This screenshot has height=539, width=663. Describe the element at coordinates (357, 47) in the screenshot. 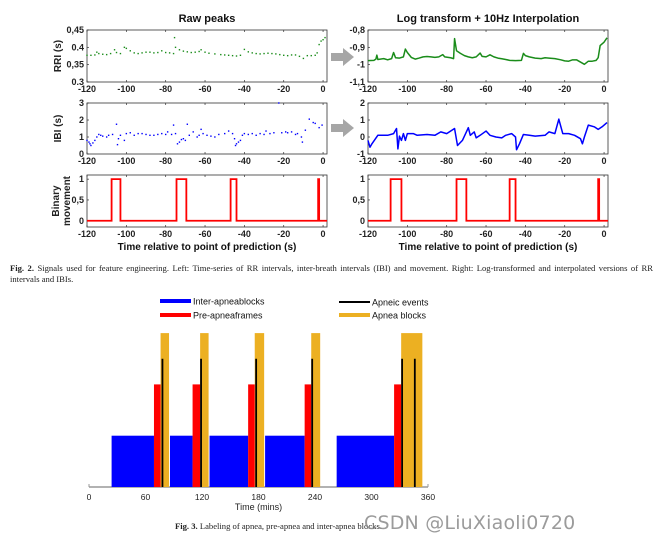

I see `y-tick-label: -0,9` at that location.